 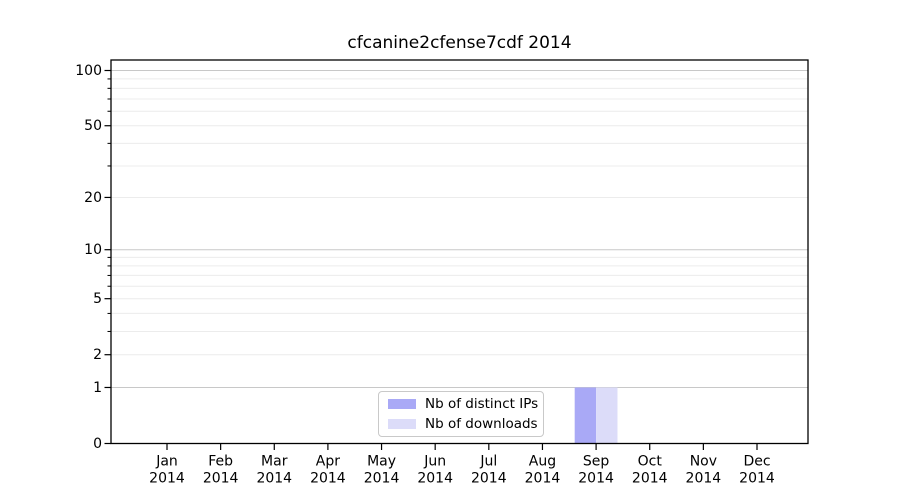 What do you see at coordinates (93, 126) in the screenshot?
I see `y-tick-label: 50` at bounding box center [93, 126].